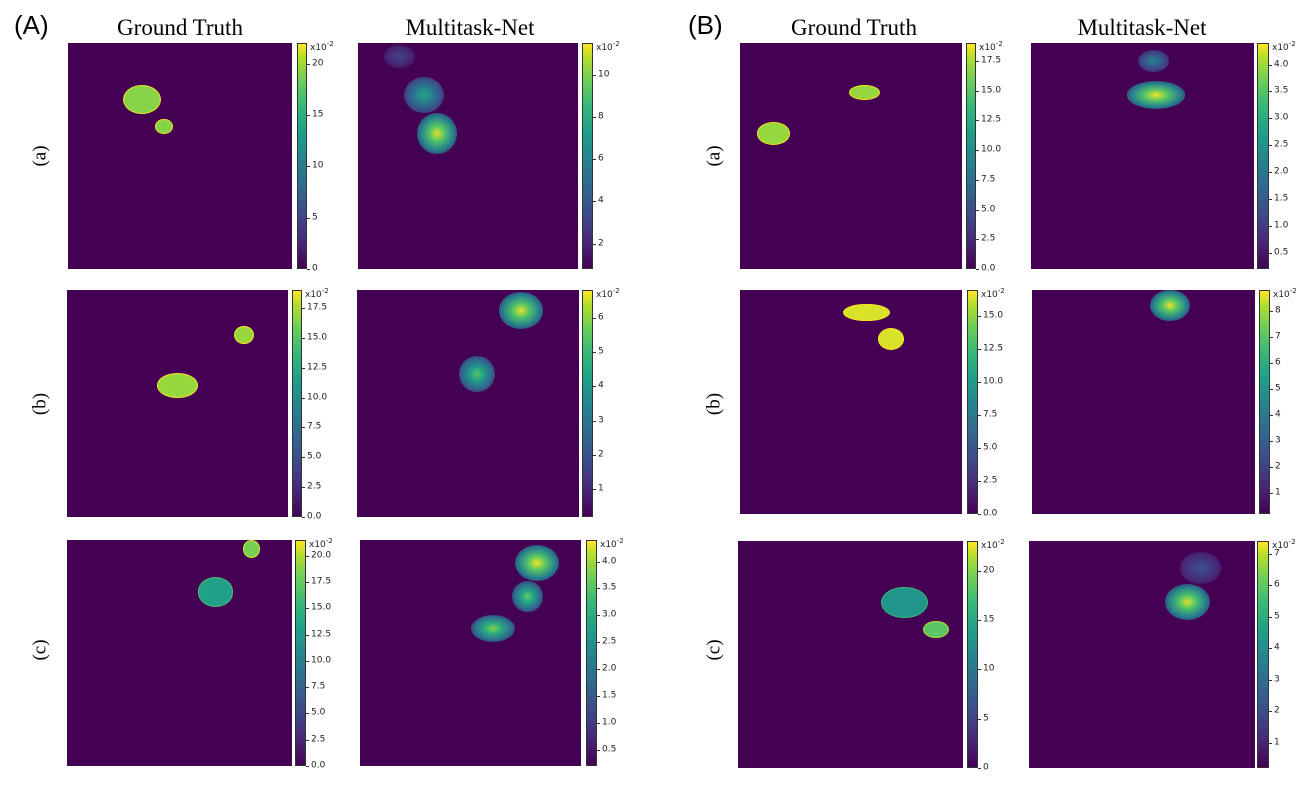 This screenshot has width=1316, height=788. Describe the element at coordinates (1278, 336) in the screenshot. I see `colorbar-tick-label: 7` at that location.